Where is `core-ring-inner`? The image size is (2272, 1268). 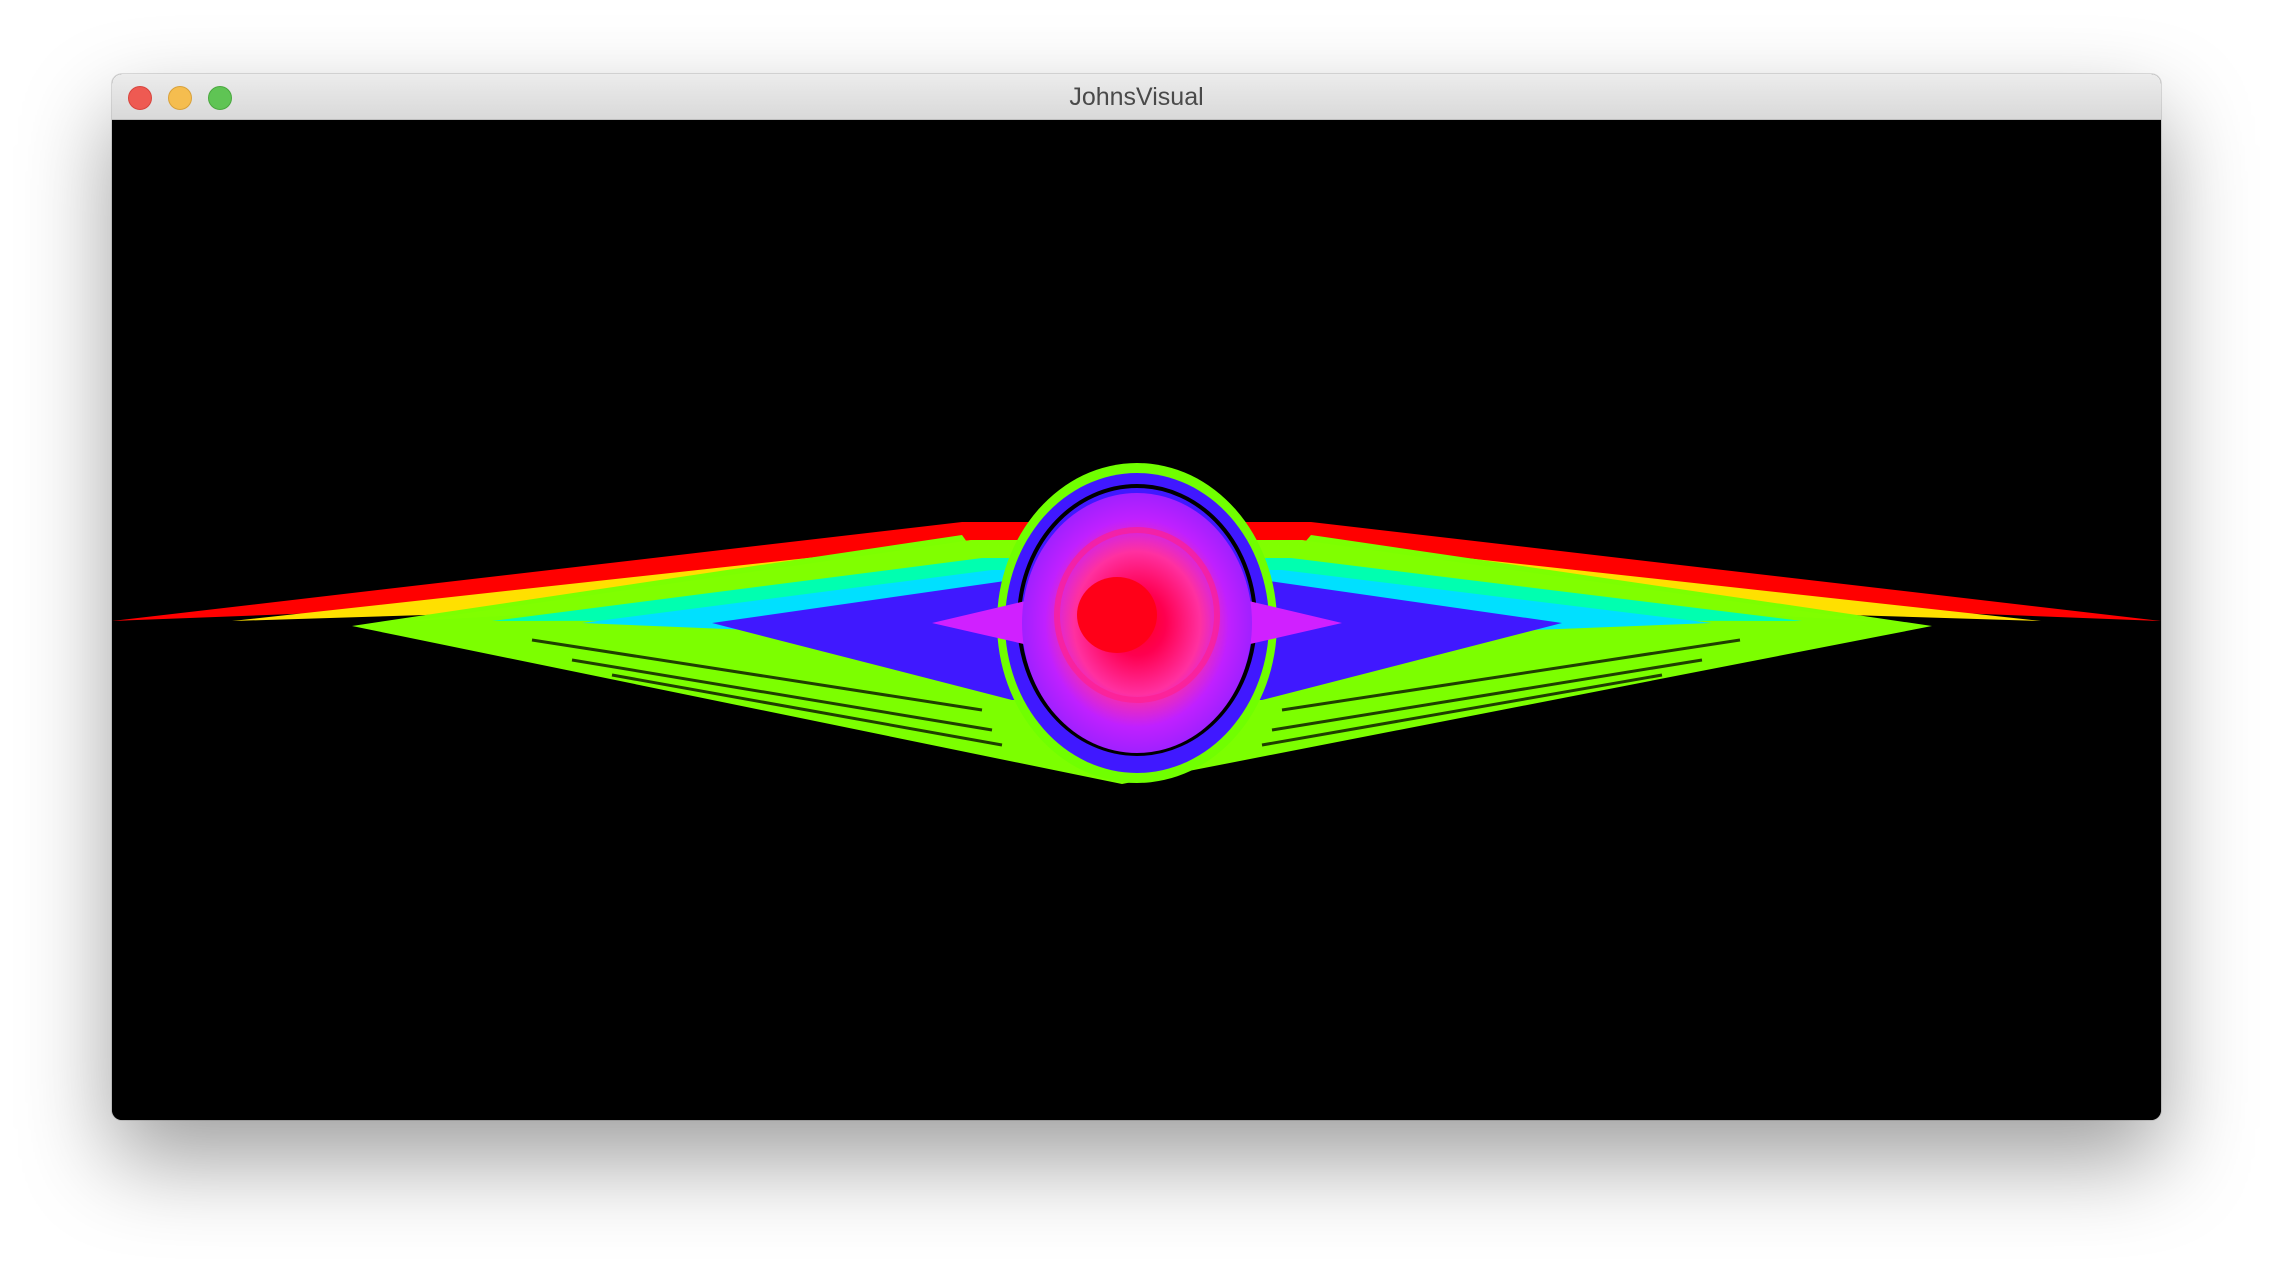 core-ring-inner is located at coordinates (1137, 615).